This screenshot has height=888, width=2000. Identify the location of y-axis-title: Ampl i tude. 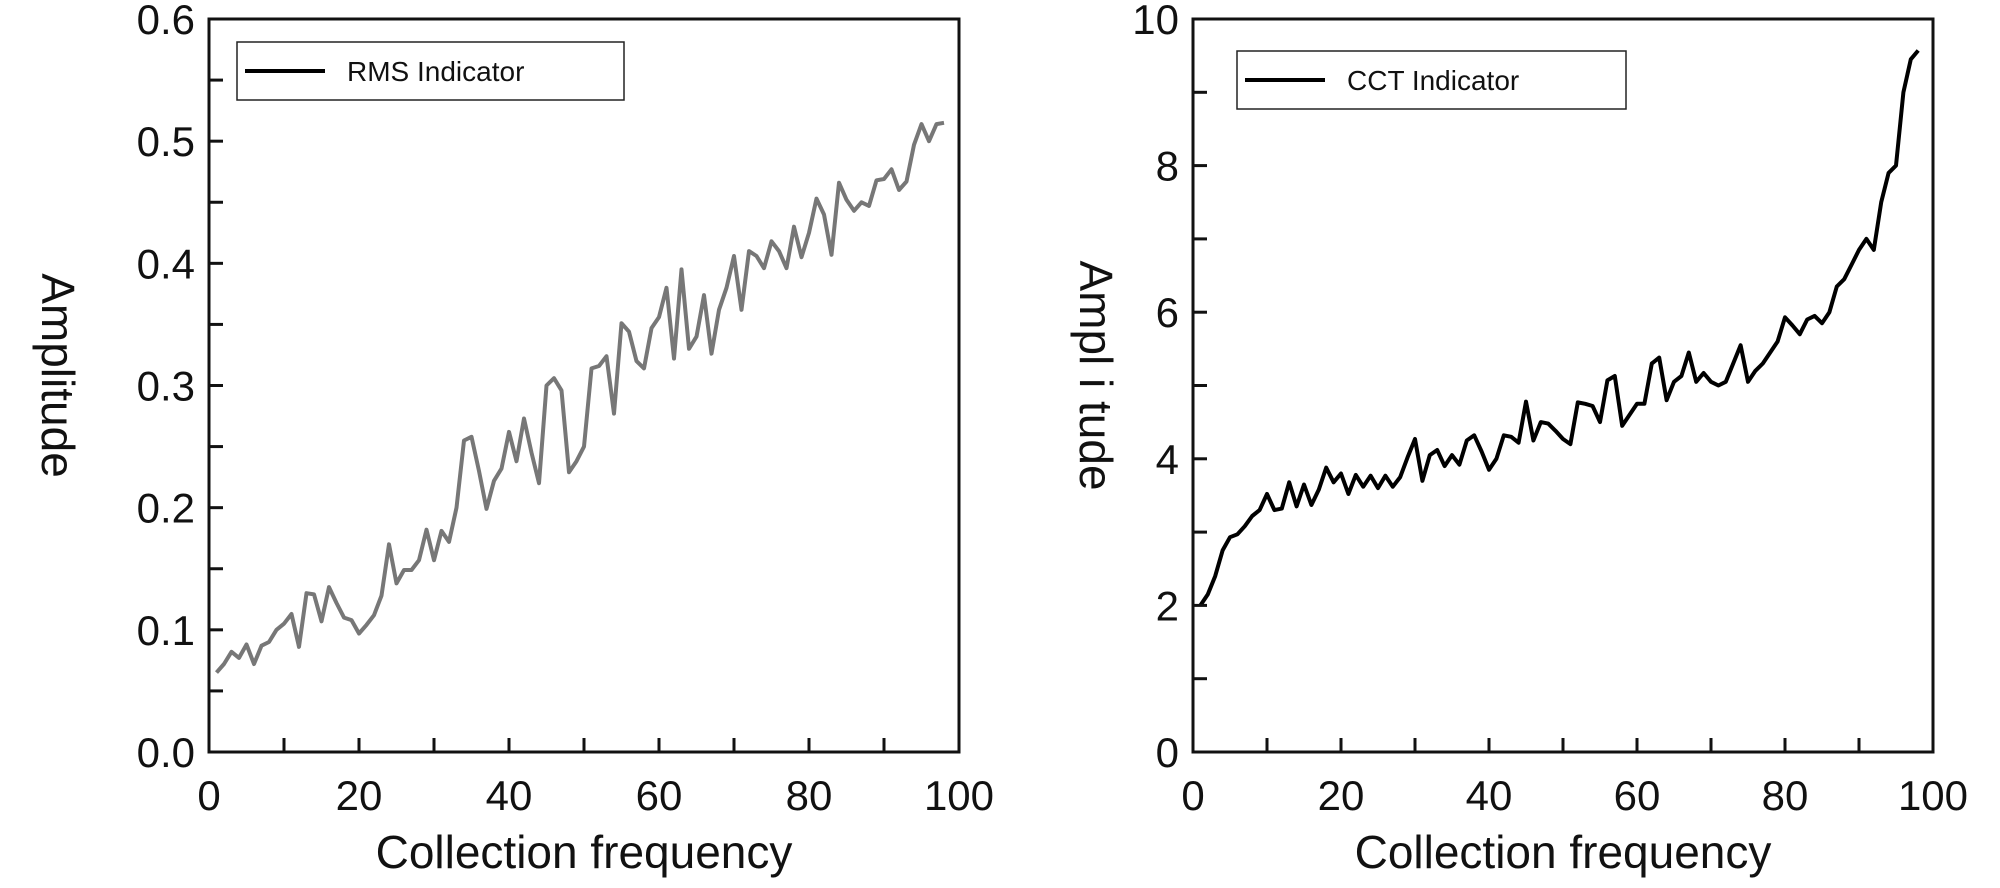
(1096, 375).